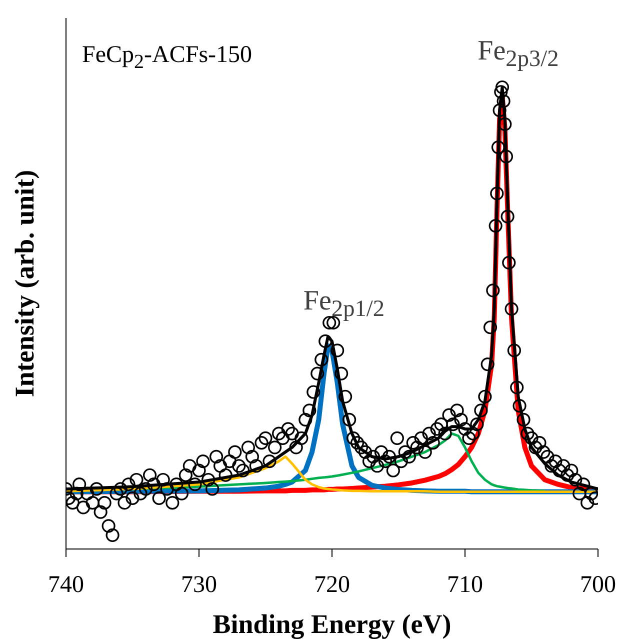 This screenshot has height=639, width=618. What do you see at coordinates (332, 585) in the screenshot?
I see `x-tick-label: 720` at bounding box center [332, 585].